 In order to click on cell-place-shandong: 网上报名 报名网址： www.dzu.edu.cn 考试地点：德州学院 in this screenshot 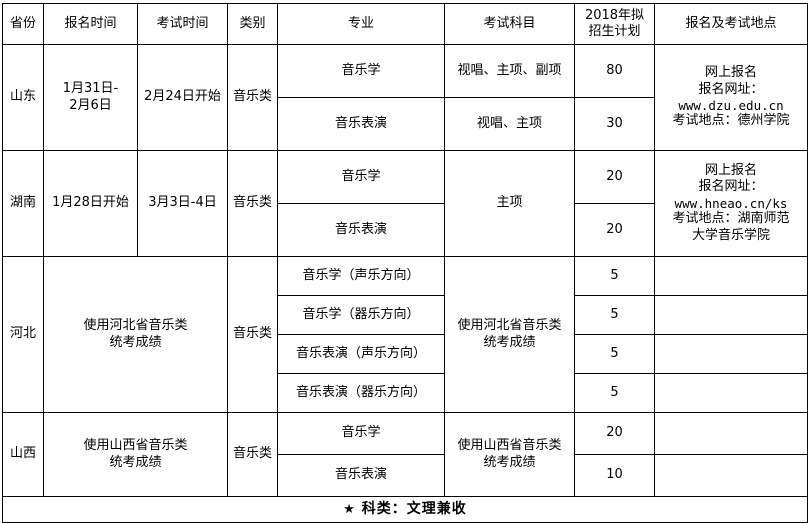, I will do `click(731, 97)`.